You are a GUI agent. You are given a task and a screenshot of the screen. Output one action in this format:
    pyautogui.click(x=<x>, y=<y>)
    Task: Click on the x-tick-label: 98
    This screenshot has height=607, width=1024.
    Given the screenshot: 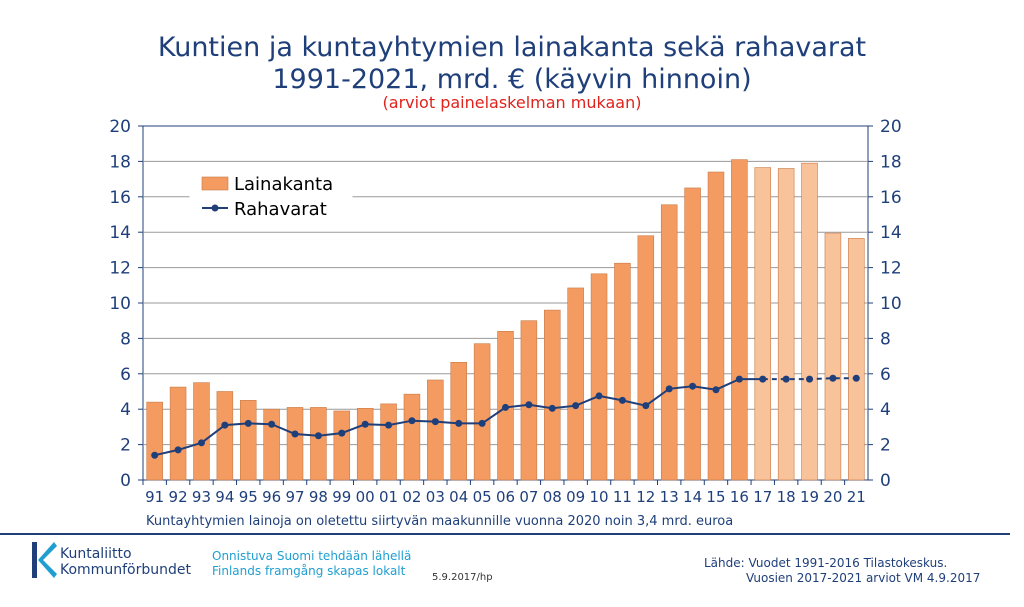 What is the action you would take?
    pyautogui.click(x=318, y=497)
    